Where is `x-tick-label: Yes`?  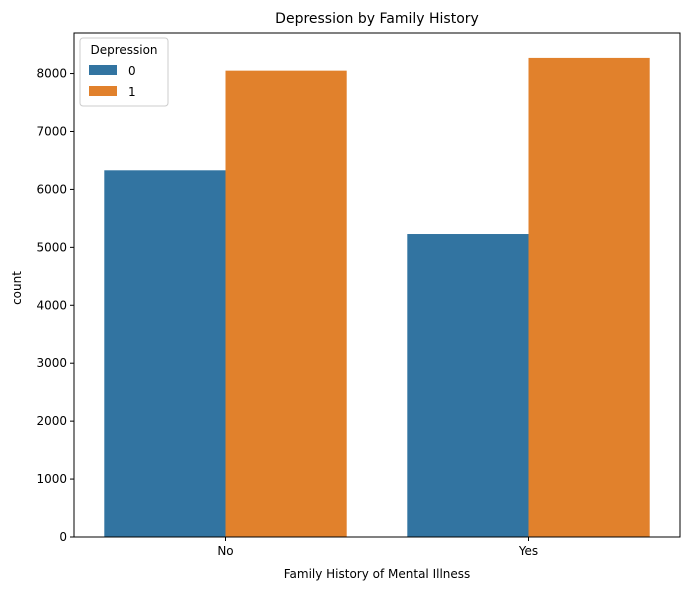 x-tick-label: Yes is located at coordinates (528, 551).